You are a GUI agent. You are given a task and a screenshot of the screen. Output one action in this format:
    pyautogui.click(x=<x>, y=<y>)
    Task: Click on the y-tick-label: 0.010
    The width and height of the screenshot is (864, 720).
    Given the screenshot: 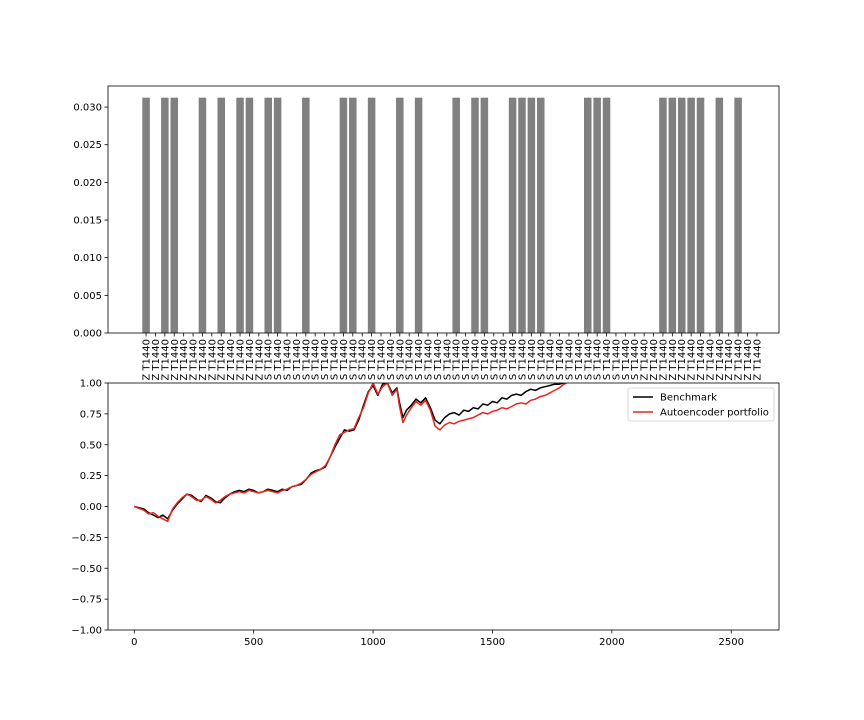 What is the action you would take?
    pyautogui.click(x=87, y=258)
    